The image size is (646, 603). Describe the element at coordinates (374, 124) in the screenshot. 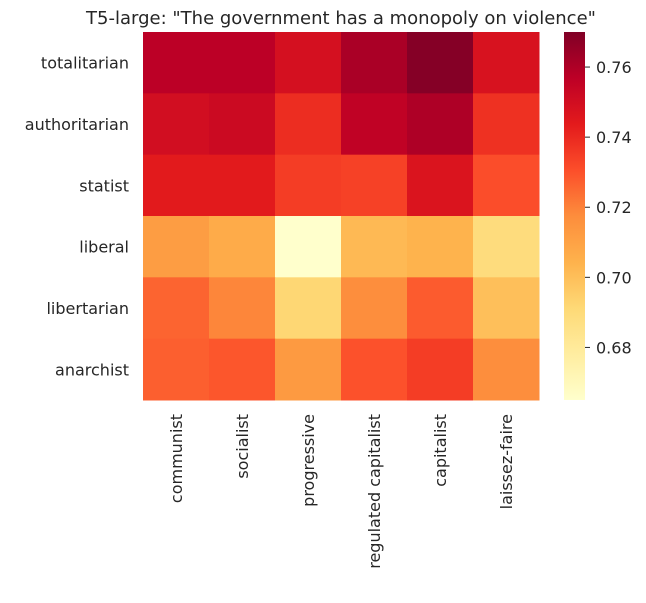

I see `heatmap-cell-authoritarian-regulated-capitalist` at that location.